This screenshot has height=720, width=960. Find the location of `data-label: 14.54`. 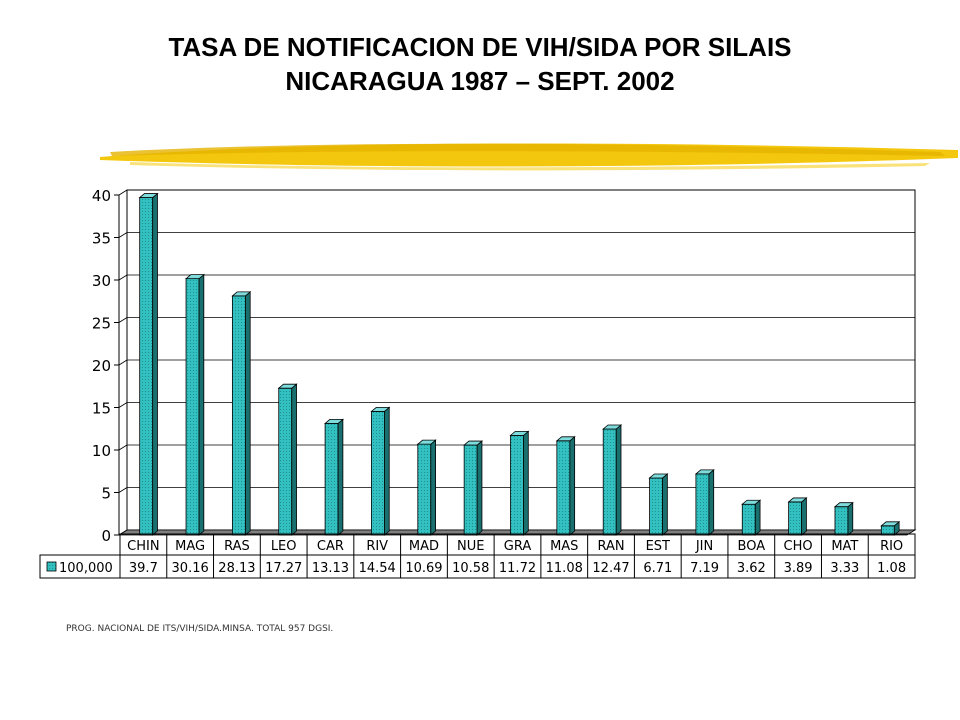

data-label: 14.54 is located at coordinates (377, 568).